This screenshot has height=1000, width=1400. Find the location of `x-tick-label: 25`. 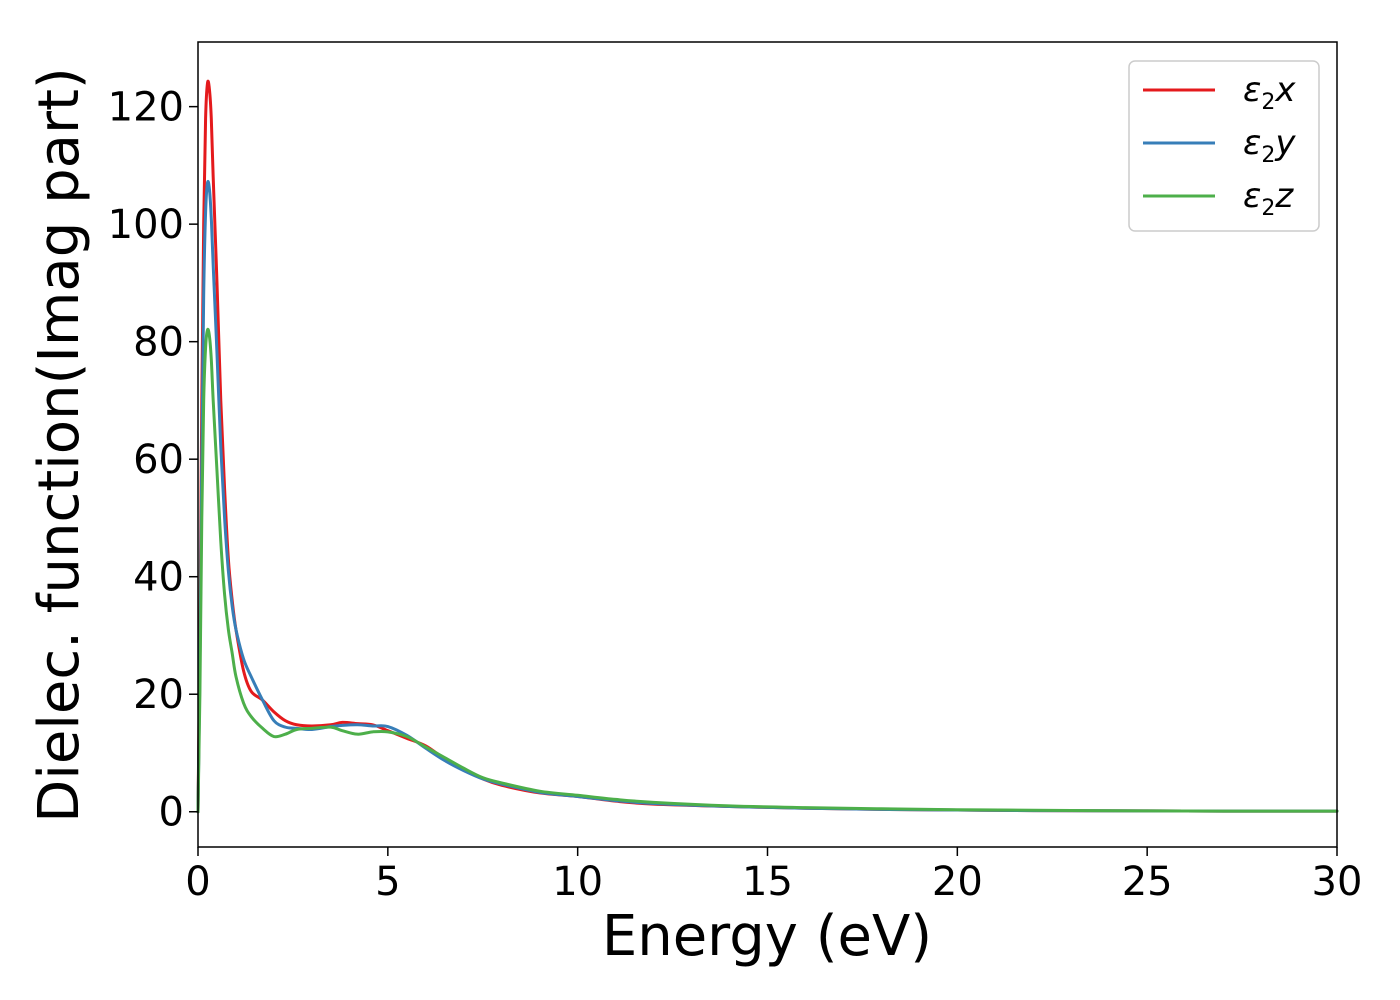

x-tick-label: 25 is located at coordinates (1147, 882).